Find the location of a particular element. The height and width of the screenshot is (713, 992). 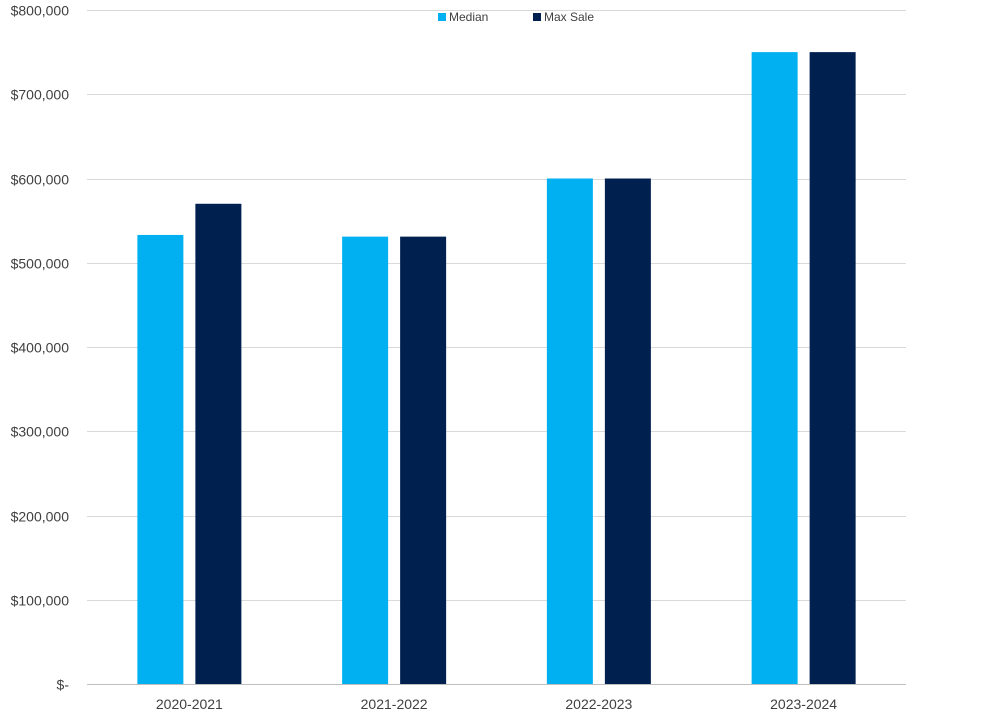

bar-median-2022-2023 is located at coordinates (569, 431).